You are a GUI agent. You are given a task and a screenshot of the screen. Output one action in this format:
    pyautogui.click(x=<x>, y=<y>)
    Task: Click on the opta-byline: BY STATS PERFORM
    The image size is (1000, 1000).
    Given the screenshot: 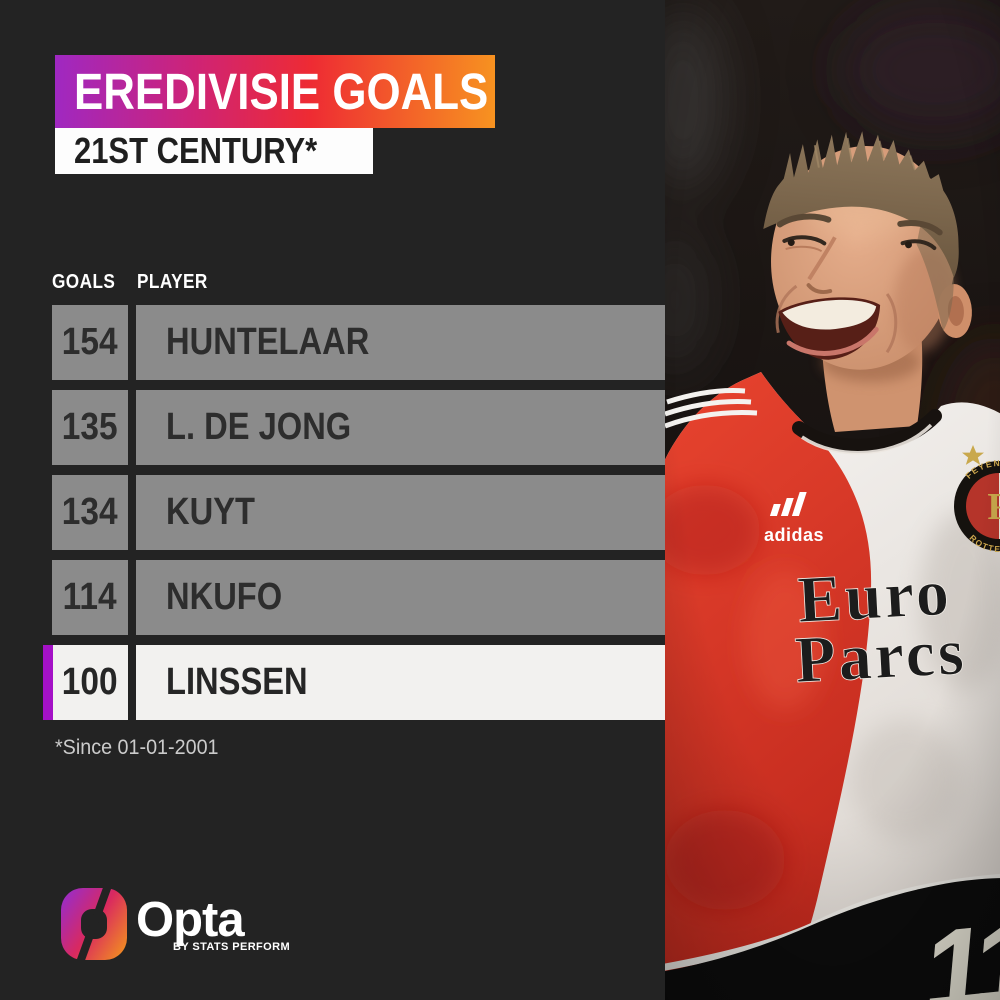 What is the action you would take?
    pyautogui.click(x=232, y=947)
    